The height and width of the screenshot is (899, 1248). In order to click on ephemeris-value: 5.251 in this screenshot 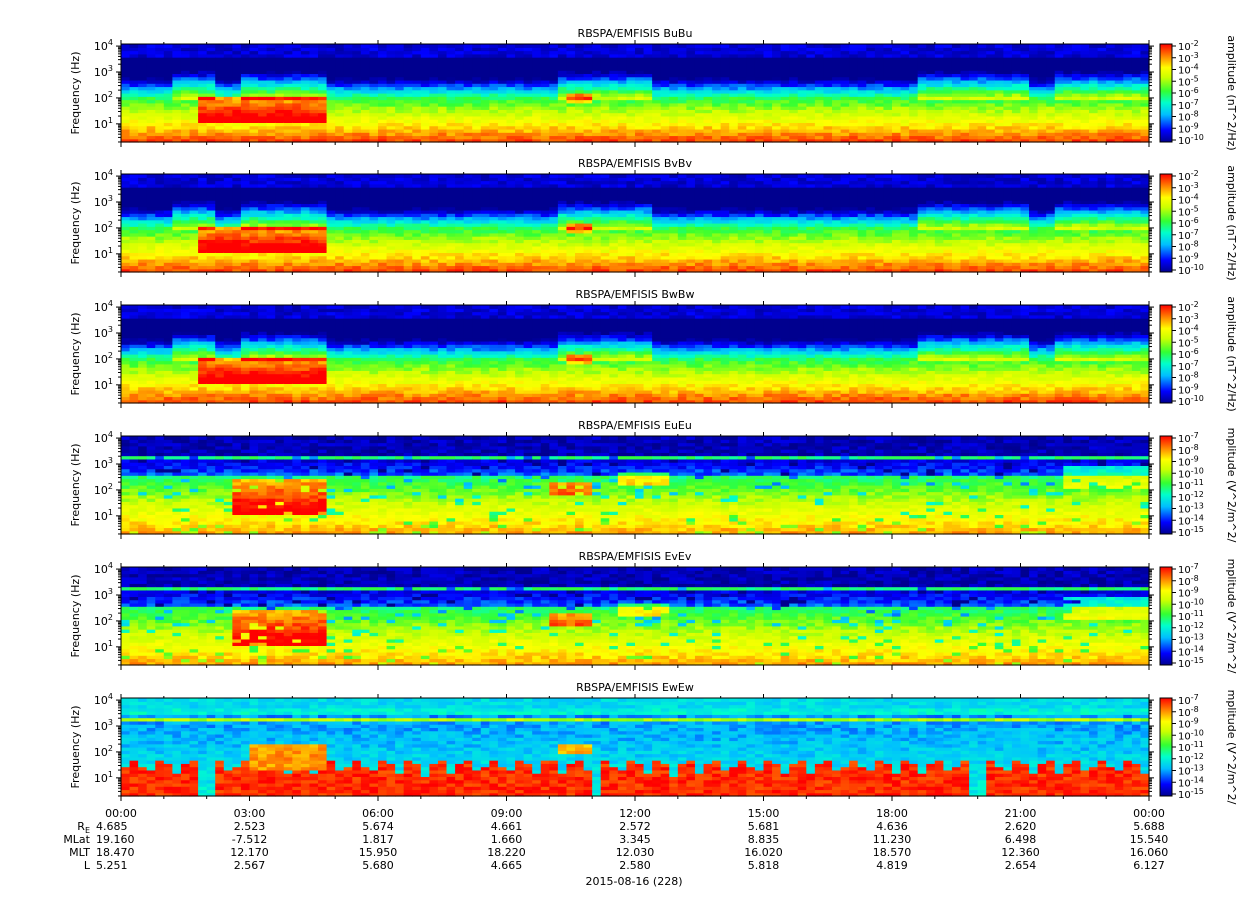, I will do `click(112, 865)`.